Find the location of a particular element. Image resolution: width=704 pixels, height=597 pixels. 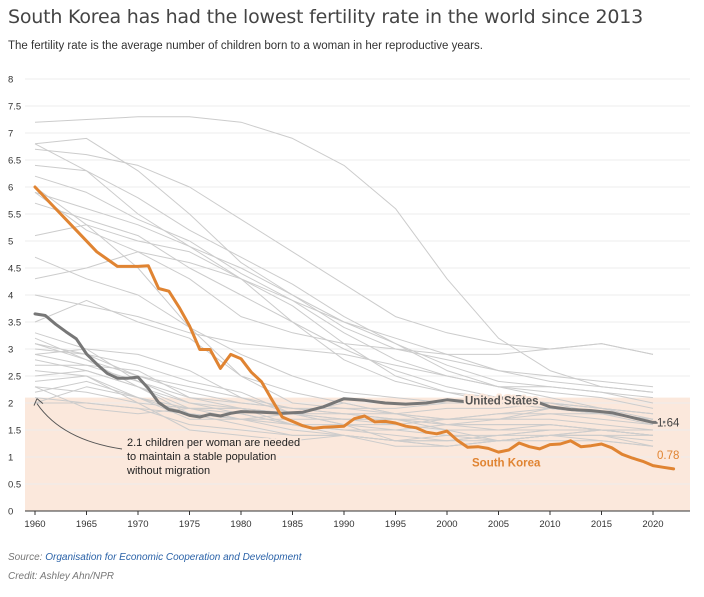

y-tick-label: 6.5 is located at coordinates (14, 161).